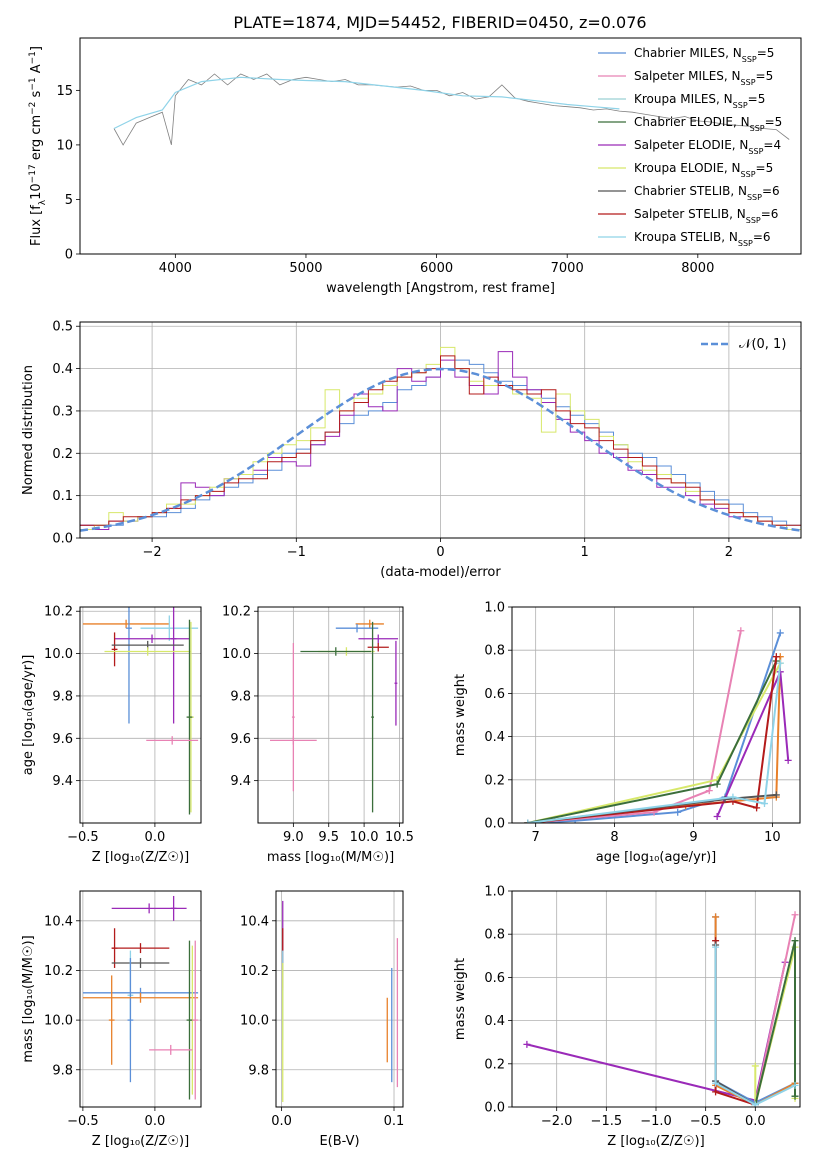 Image resolution: width=819 pixels, height=1170 pixels. Describe the element at coordinates (775, 1010) in the screenshot. I see `weight-Salpeter-MILES-line` at that location.